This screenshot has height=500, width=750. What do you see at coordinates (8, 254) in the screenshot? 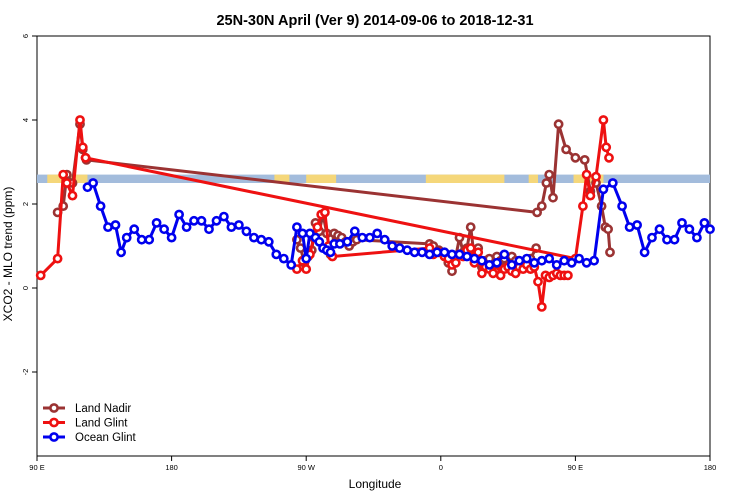
I see `y-axis-title: XCO2 - MLO trend (ppm)` at bounding box center [8, 254].